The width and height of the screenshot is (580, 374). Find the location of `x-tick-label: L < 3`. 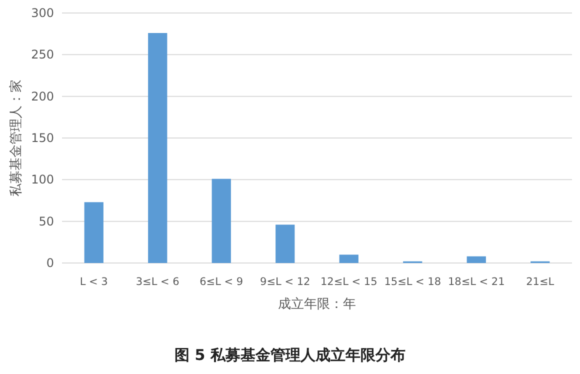

x-tick-label: L < 3 is located at coordinates (94, 282).